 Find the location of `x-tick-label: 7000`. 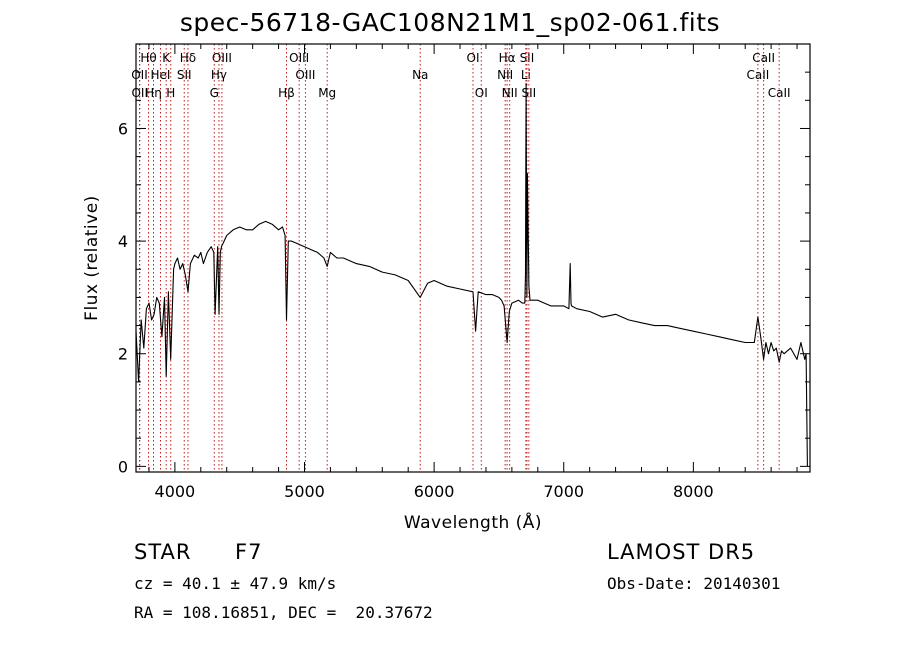

x-tick-label: 7000 is located at coordinates (563, 491).